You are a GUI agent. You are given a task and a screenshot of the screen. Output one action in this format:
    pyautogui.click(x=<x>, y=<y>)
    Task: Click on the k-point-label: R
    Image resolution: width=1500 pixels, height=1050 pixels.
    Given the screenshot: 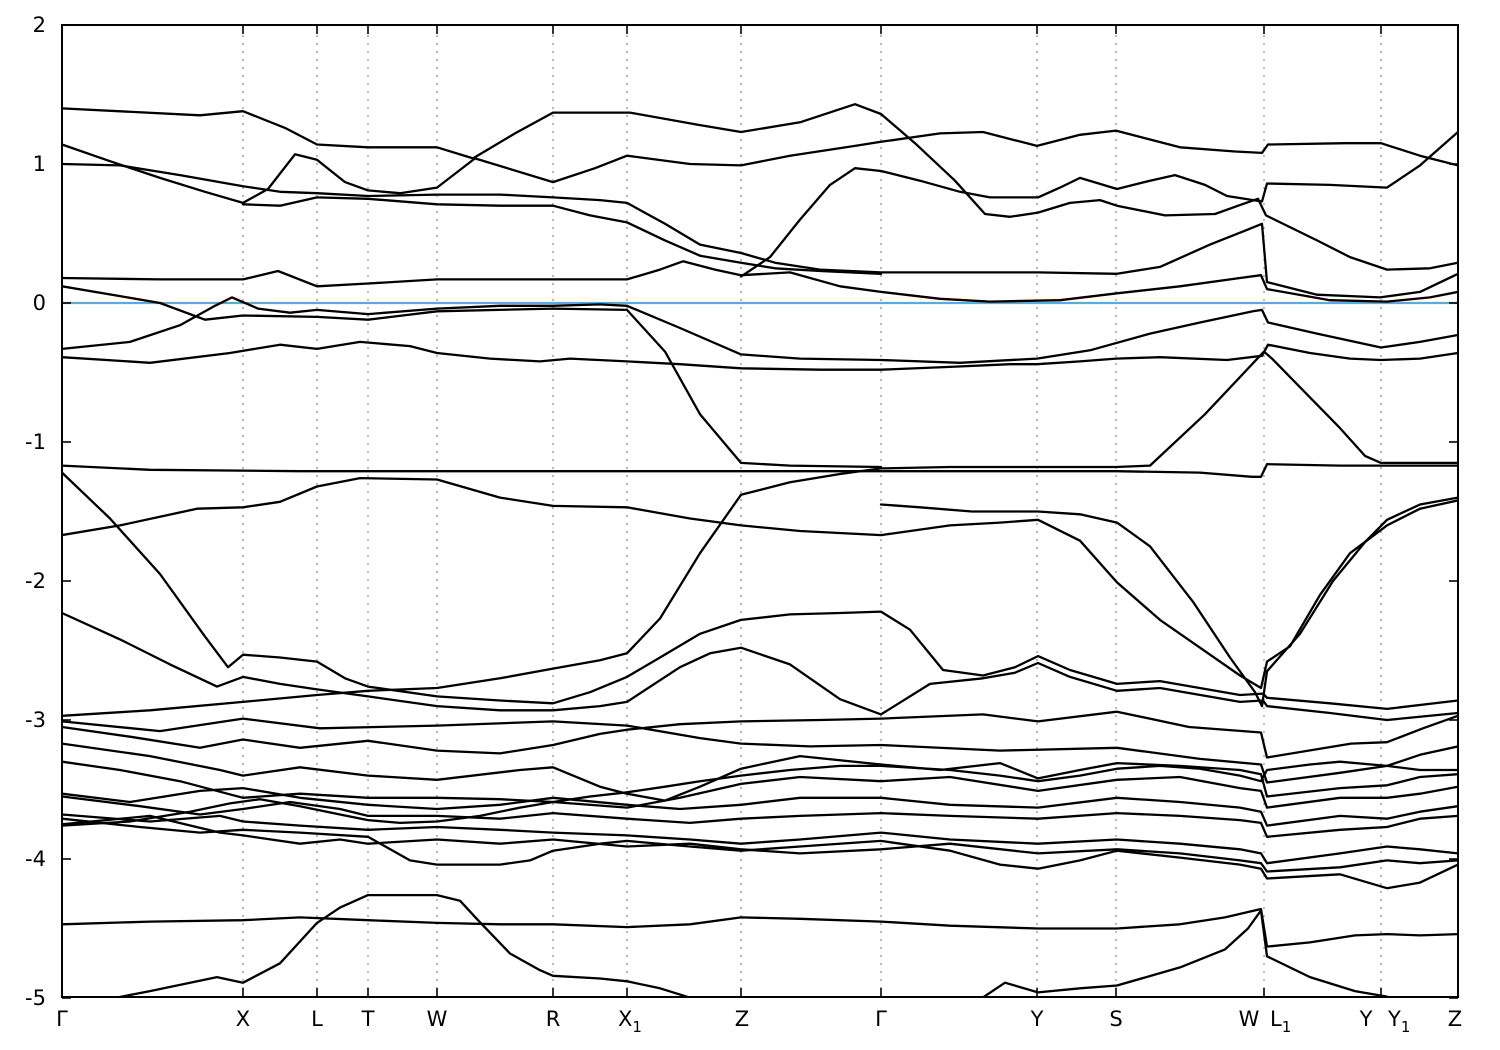 What is the action you would take?
    pyautogui.click(x=553, y=1019)
    